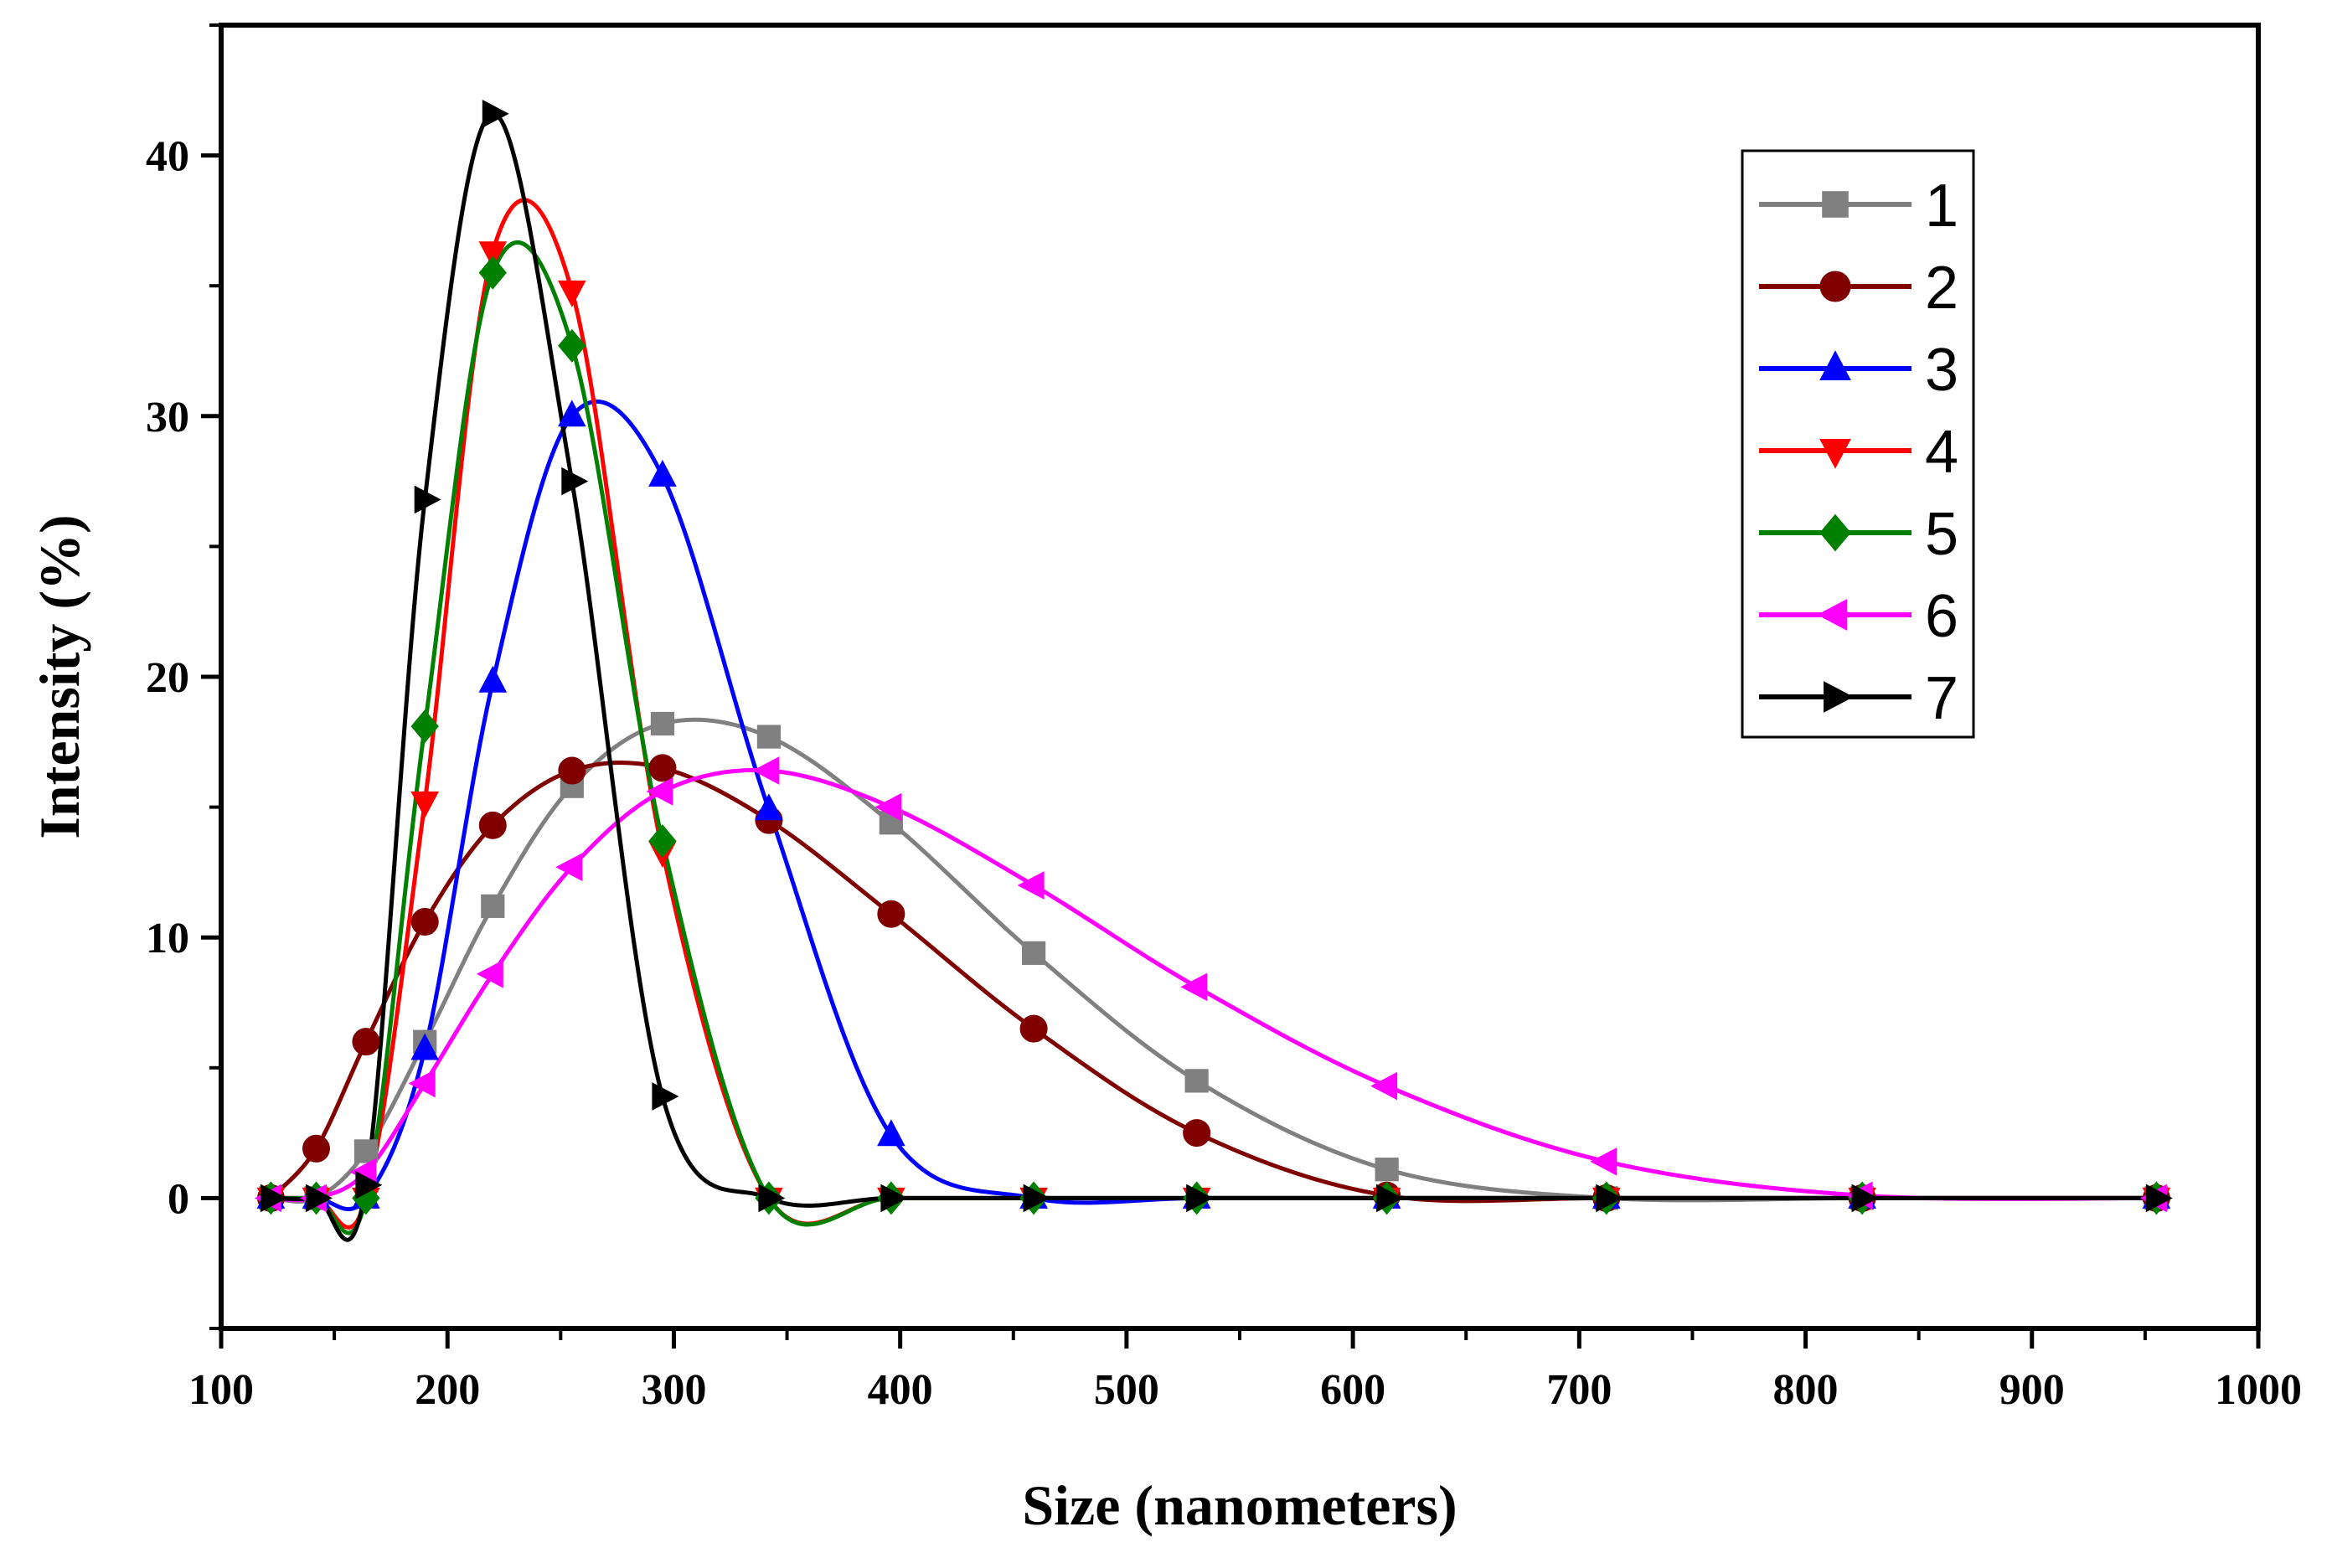  Describe the element at coordinates (1352, 1390) in the screenshot. I see `x-tick-label: 600` at that location.